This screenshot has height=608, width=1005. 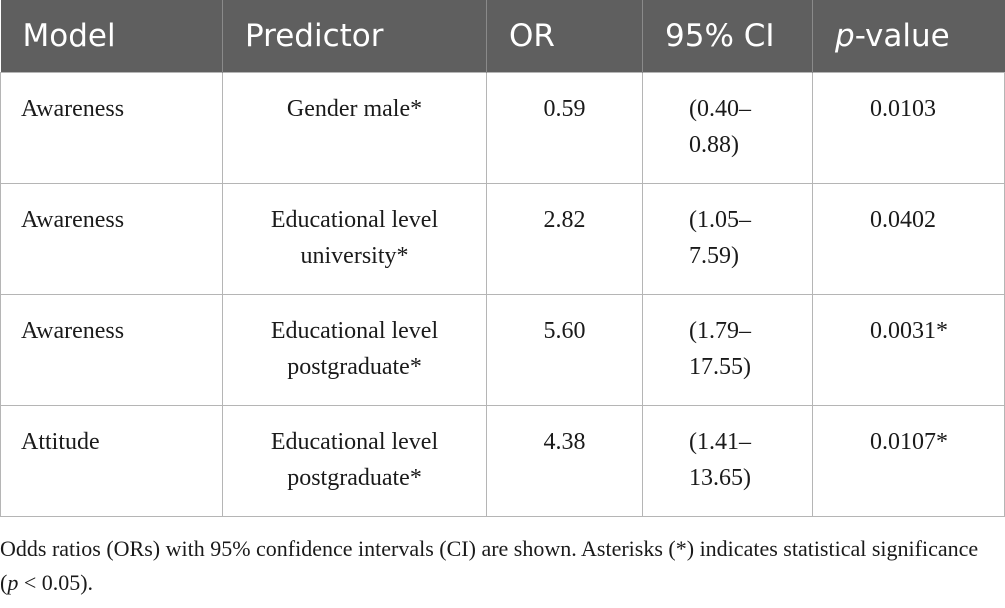 I want to click on predictor-line1: Gender male*, so click(x=354, y=108).